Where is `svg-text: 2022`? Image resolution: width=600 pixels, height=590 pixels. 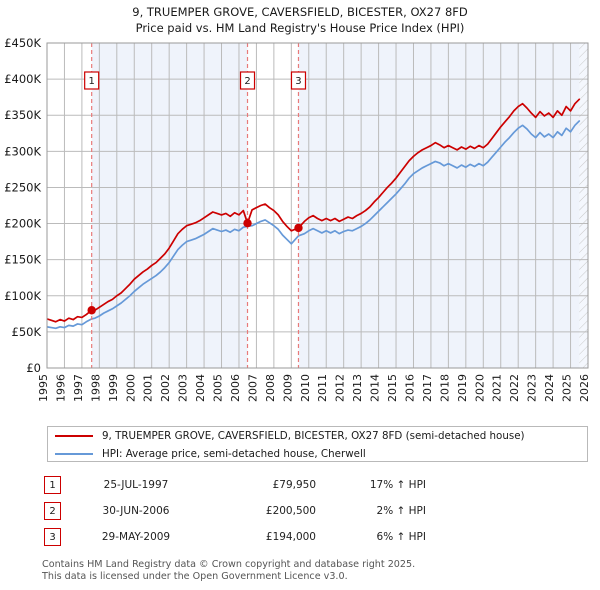
svg-text: 2022 is located at coordinates (514, 388).